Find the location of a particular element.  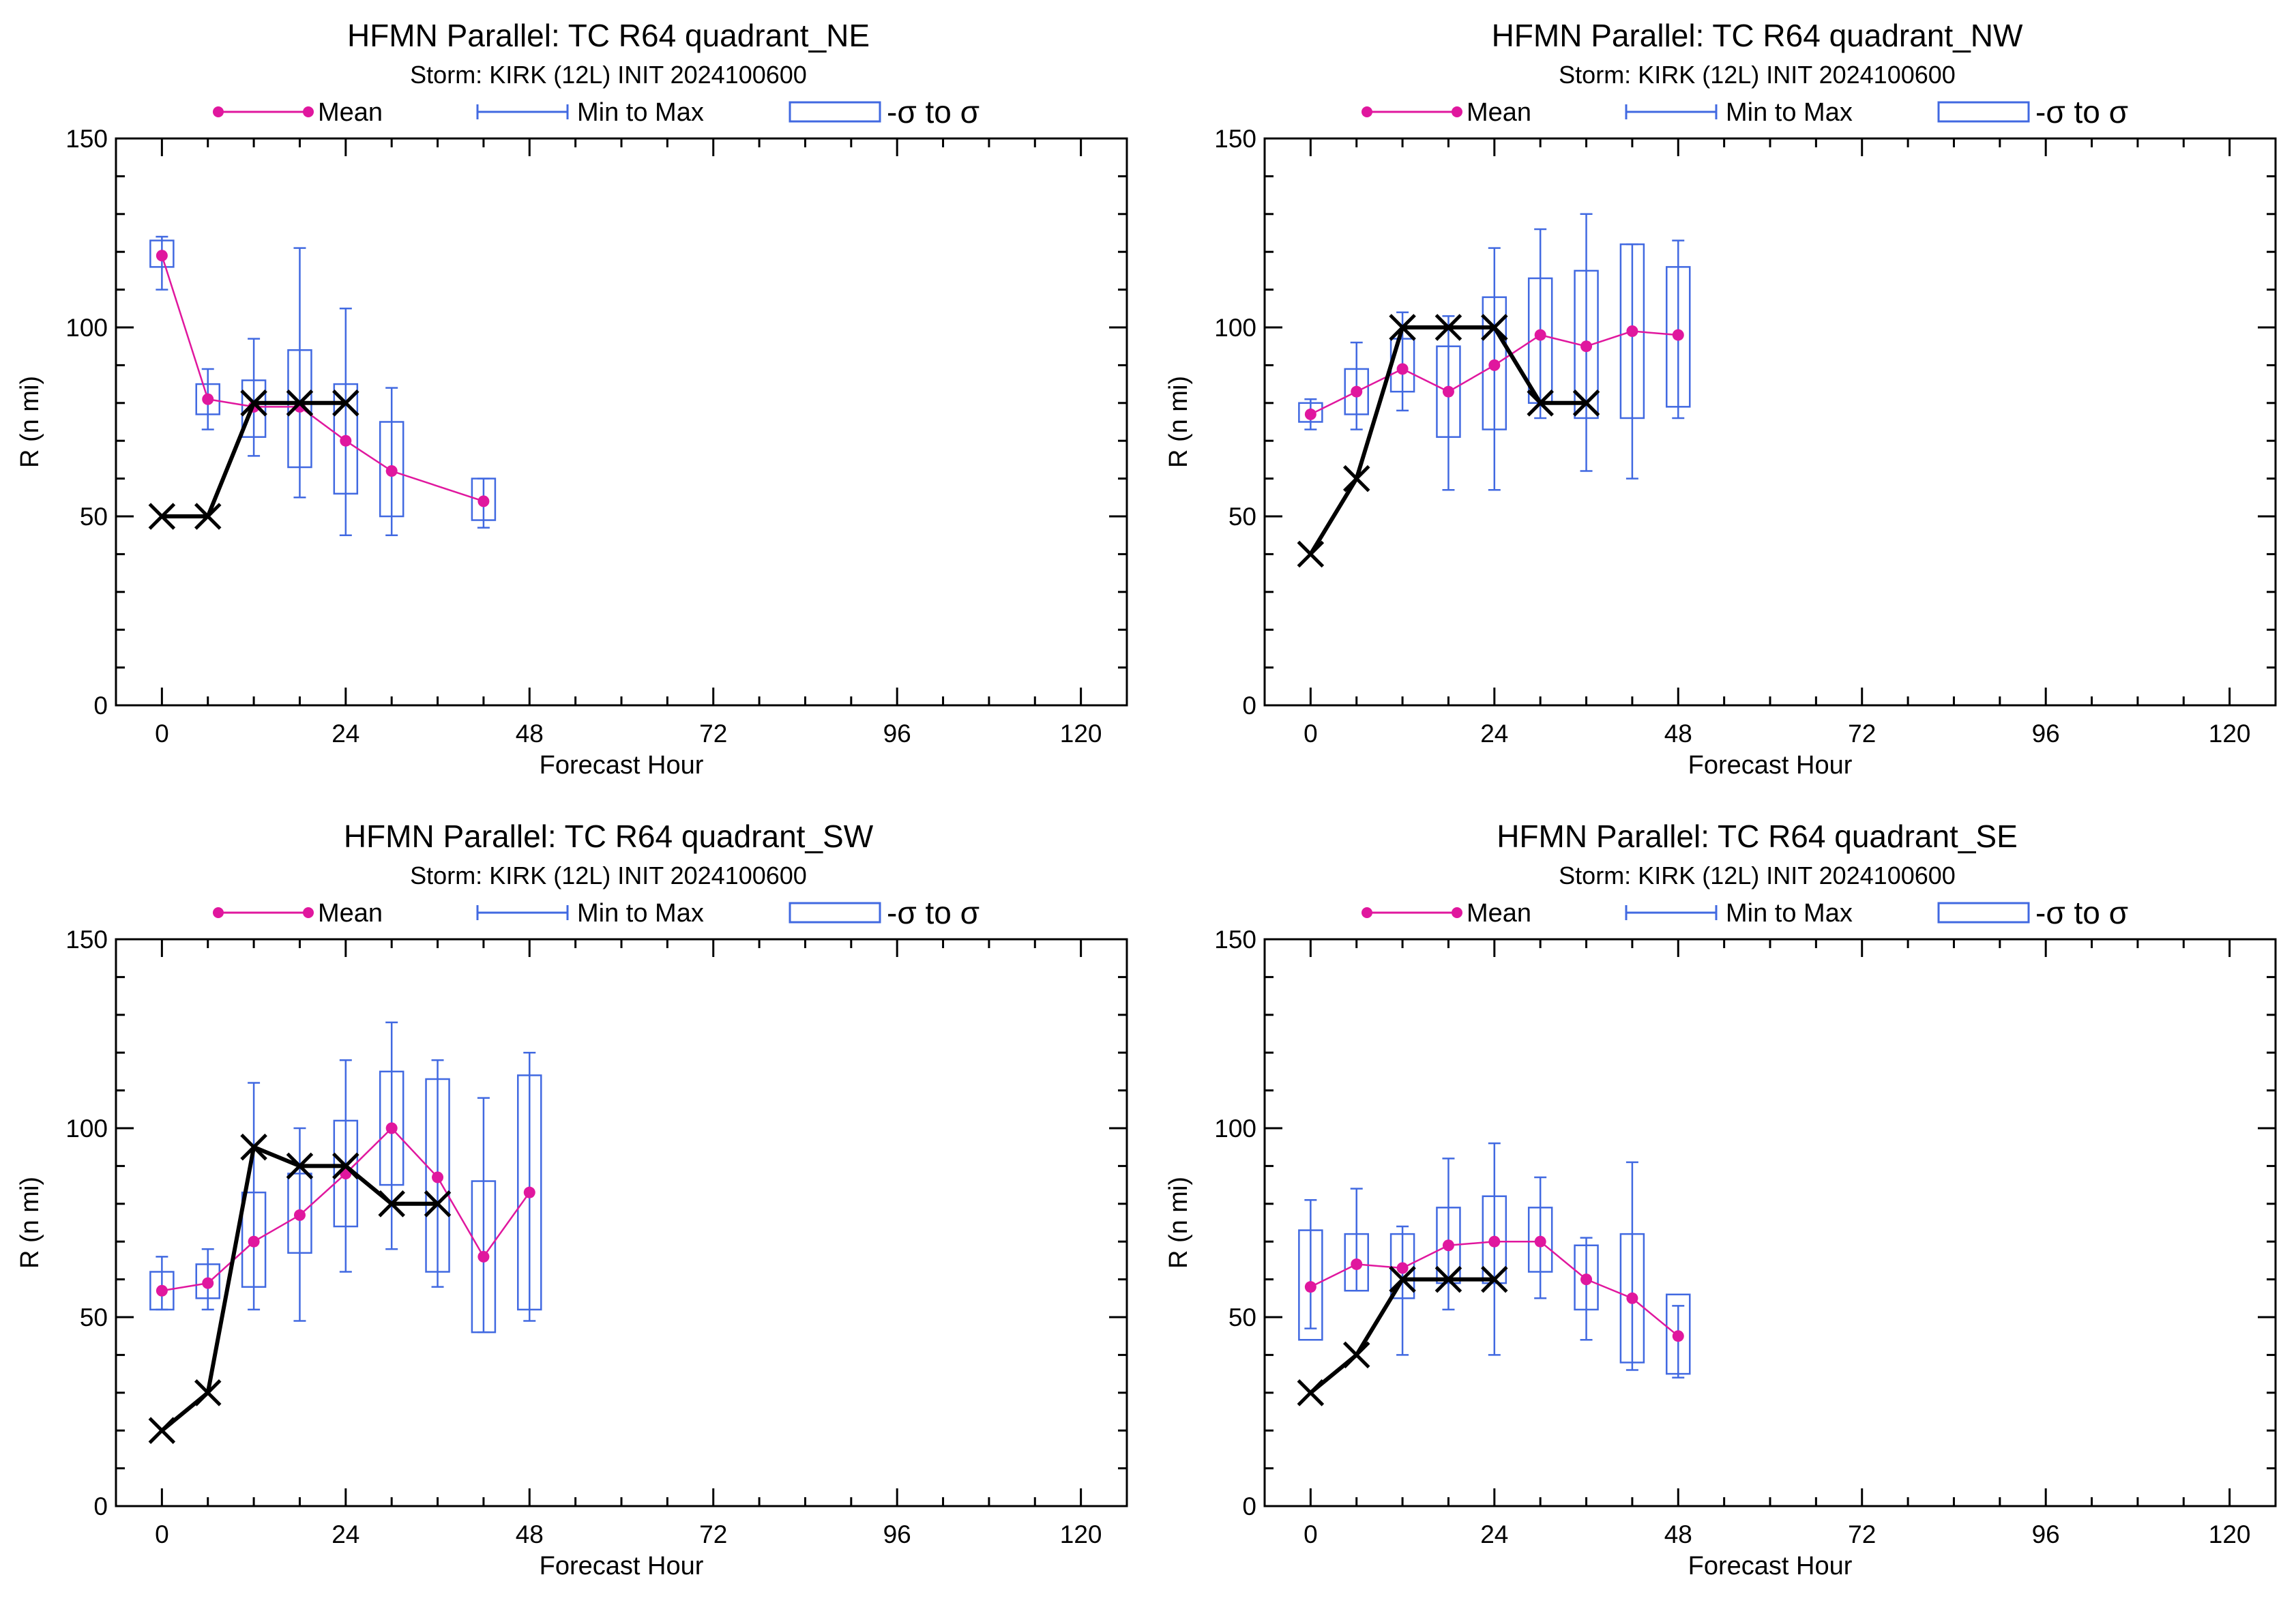

mean-line is located at coordinates (323, 379).